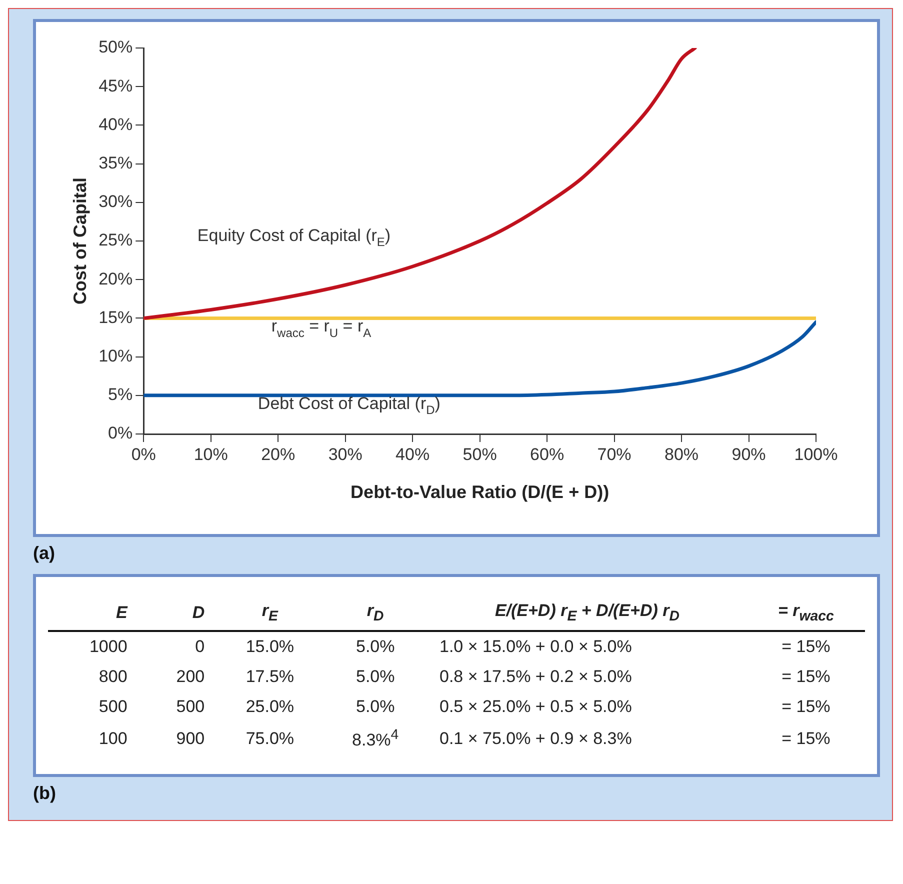 This screenshot has height=884, width=903. Describe the element at coordinates (480, 359) in the screenshot. I see `line-series` at that location.